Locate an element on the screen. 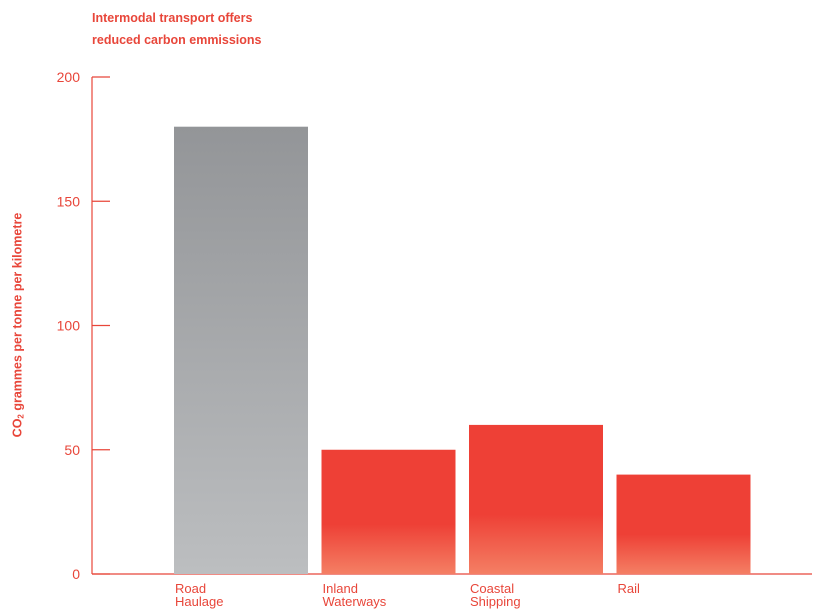  y-tick-label: 50 is located at coordinates (72, 450).